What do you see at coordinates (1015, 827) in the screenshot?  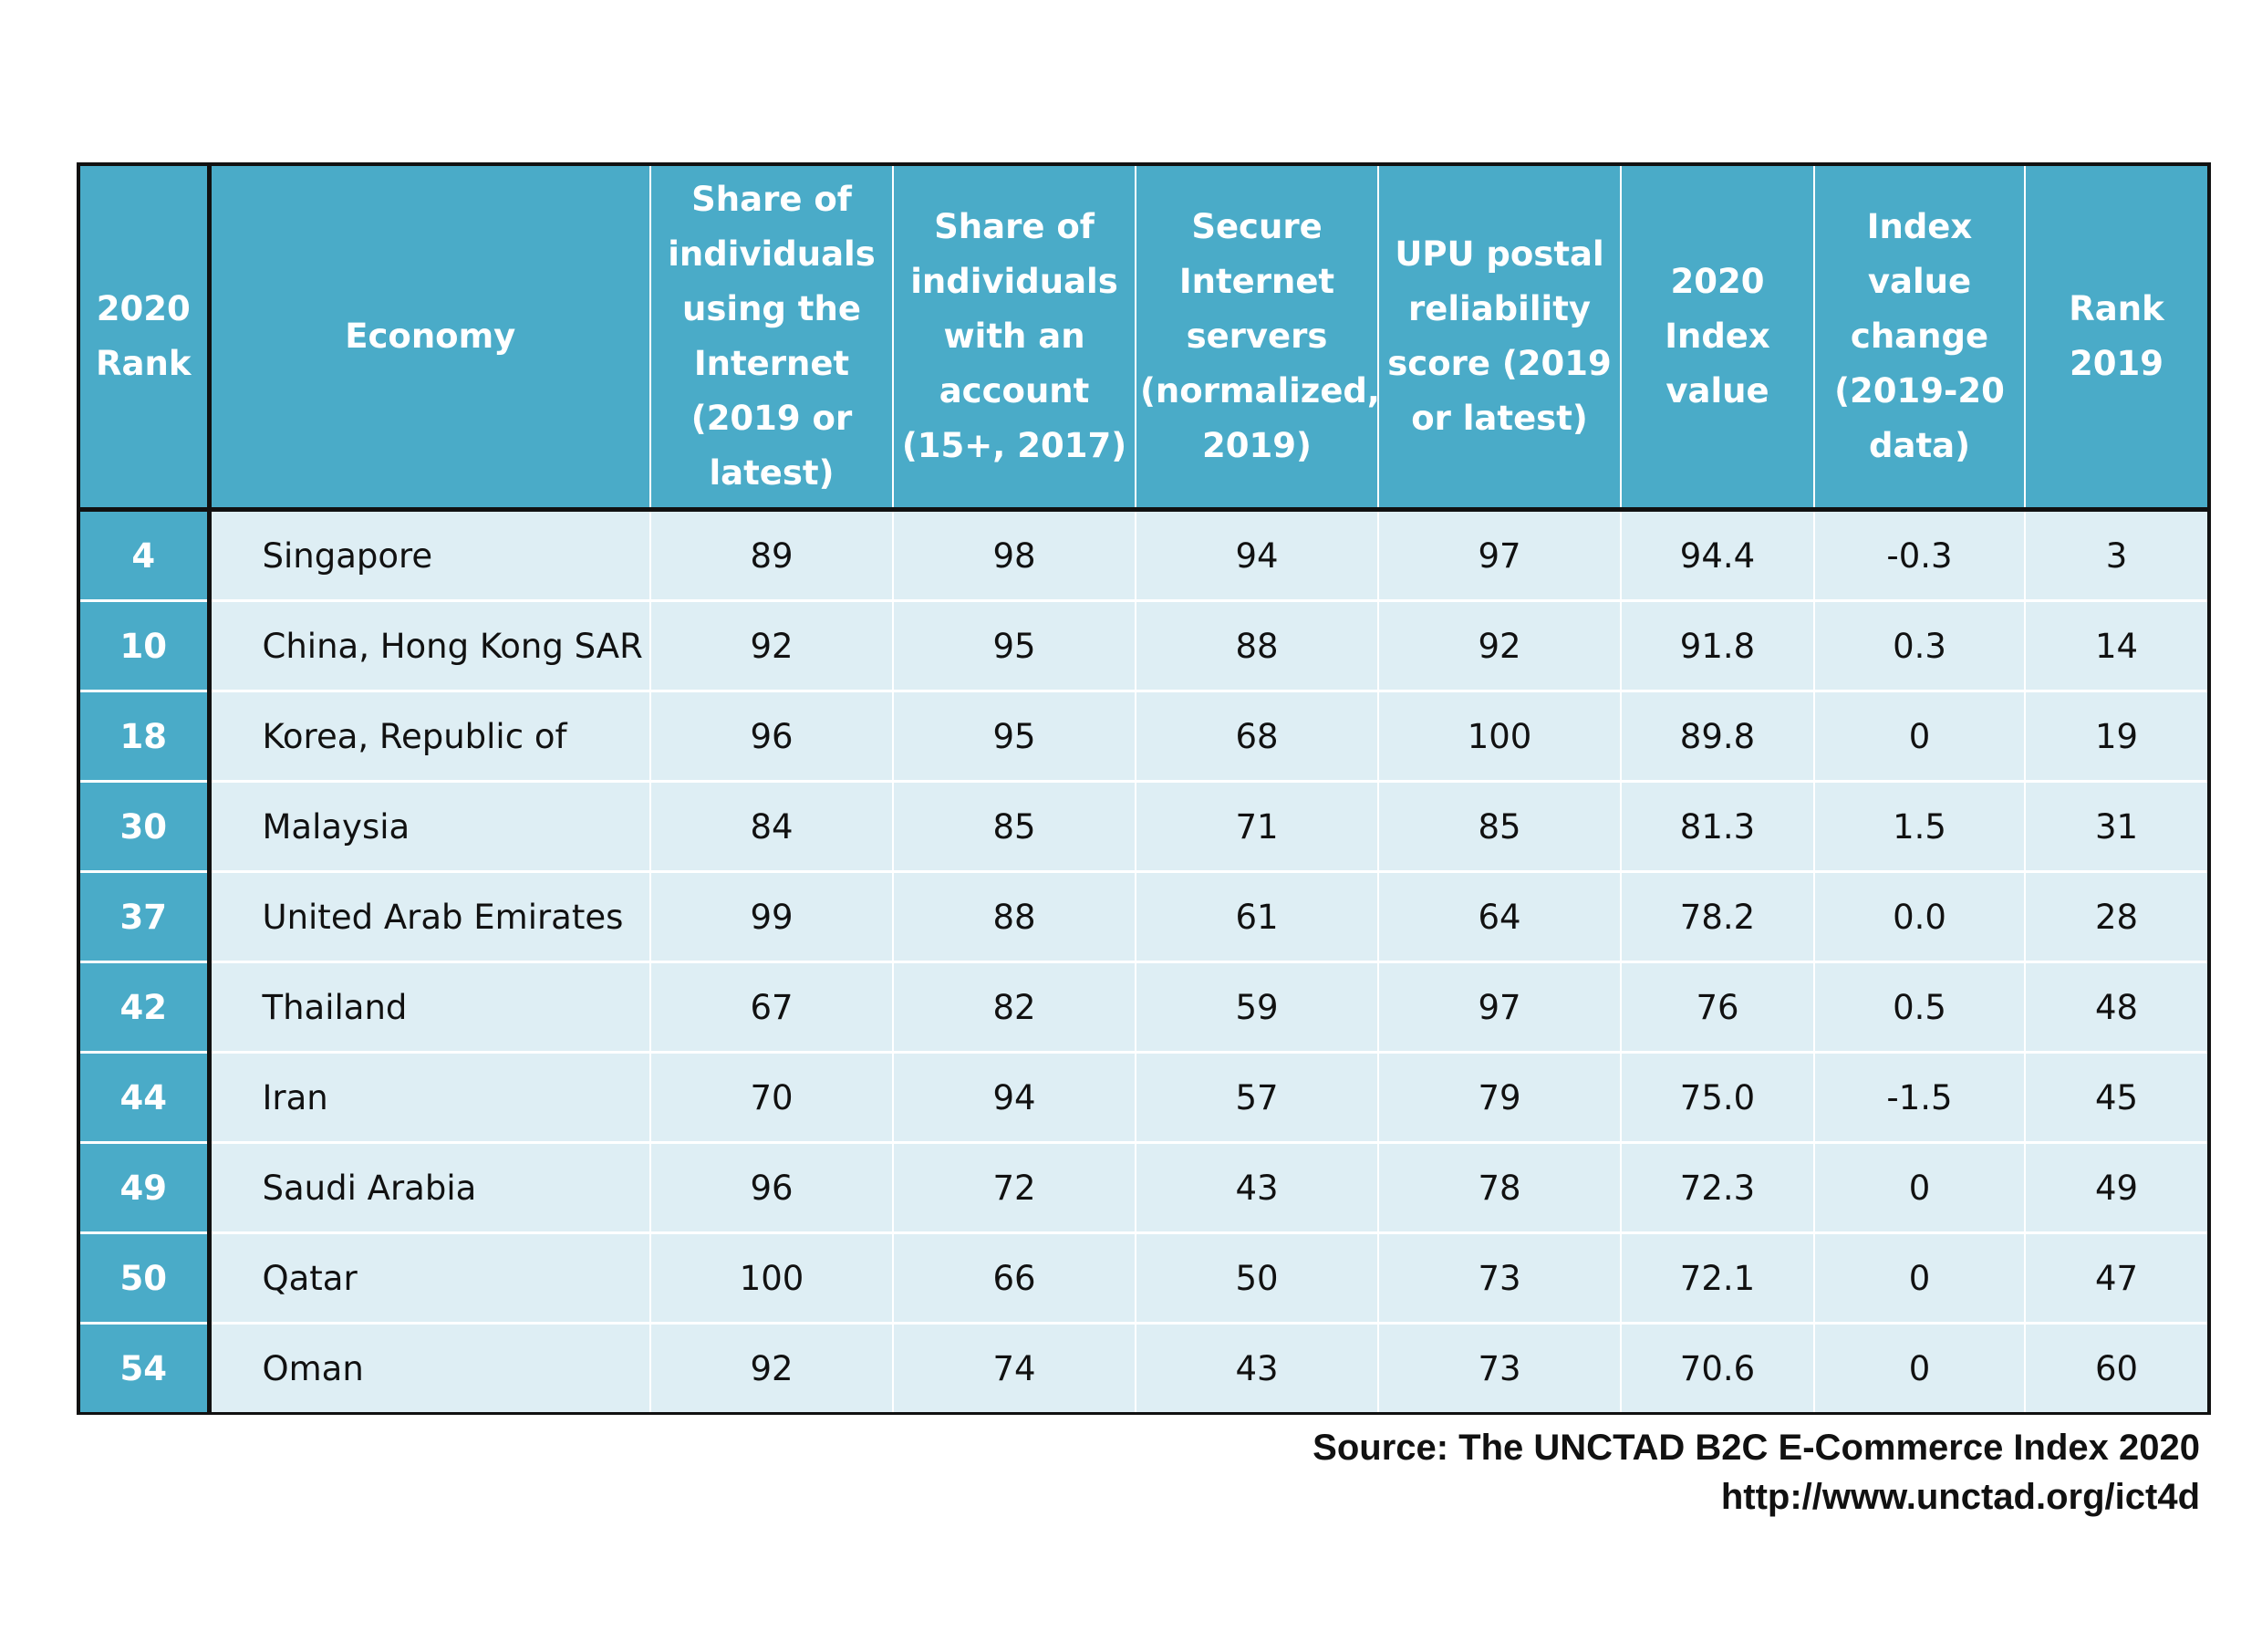 I see `account-share-cell: 85` at bounding box center [1015, 827].